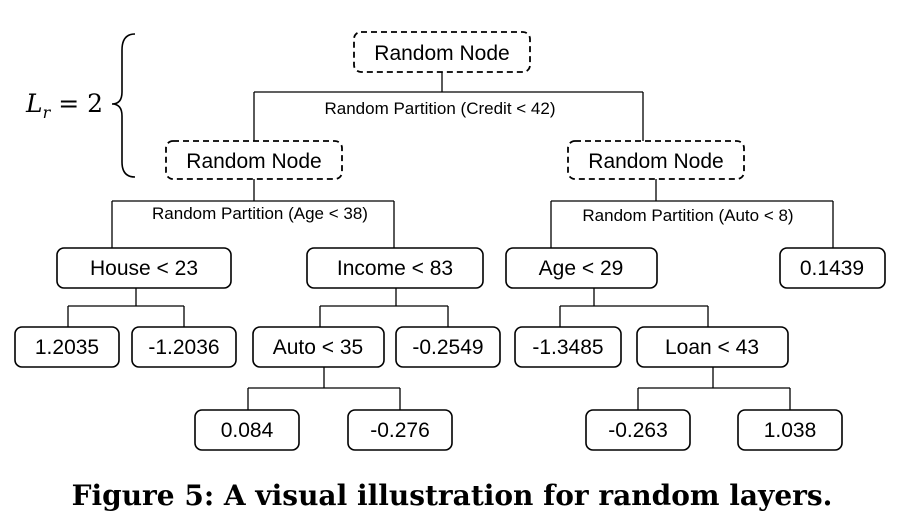 Image resolution: width=905 pixels, height=523 pixels. Describe the element at coordinates (123, 105) in the screenshot. I see `layer-brace` at that location.